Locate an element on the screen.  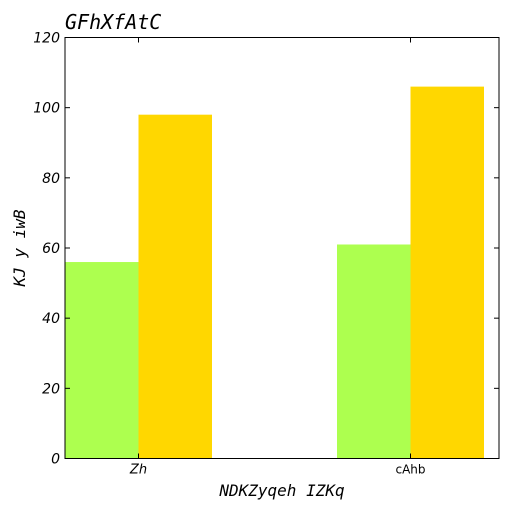
xtick-label-Zh: Zh is located at coordinates (138, 470).